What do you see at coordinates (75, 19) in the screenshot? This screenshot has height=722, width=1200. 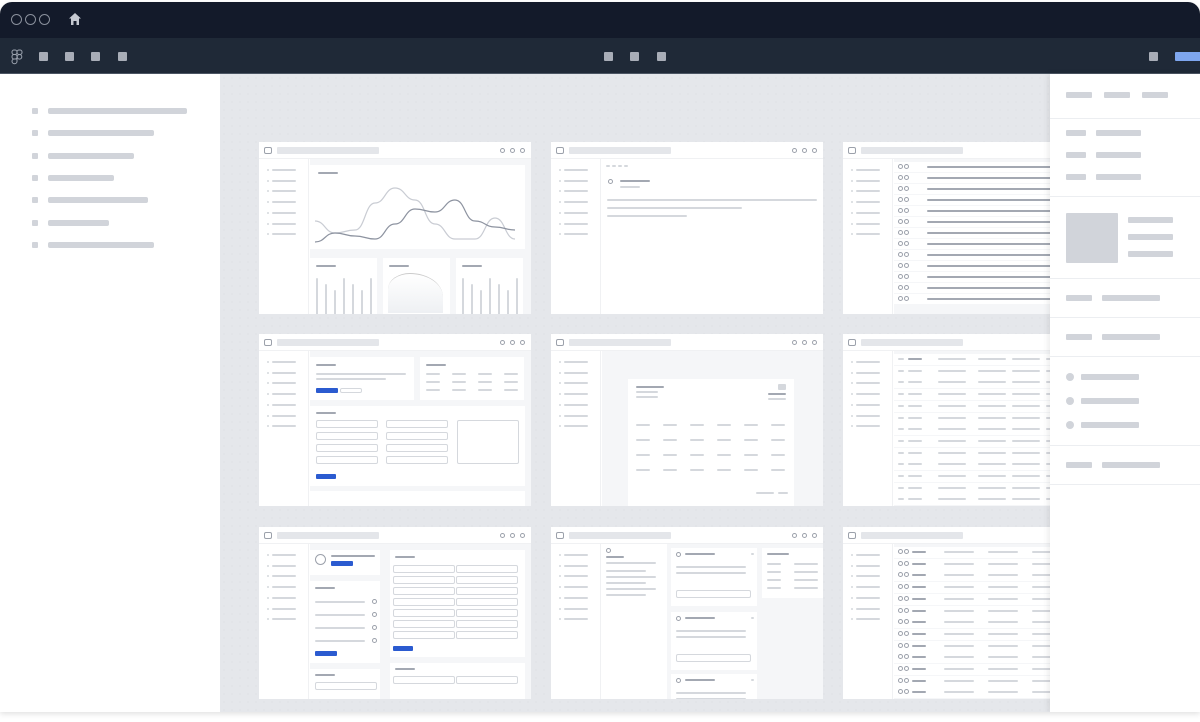 I see `home-icon` at bounding box center [75, 19].